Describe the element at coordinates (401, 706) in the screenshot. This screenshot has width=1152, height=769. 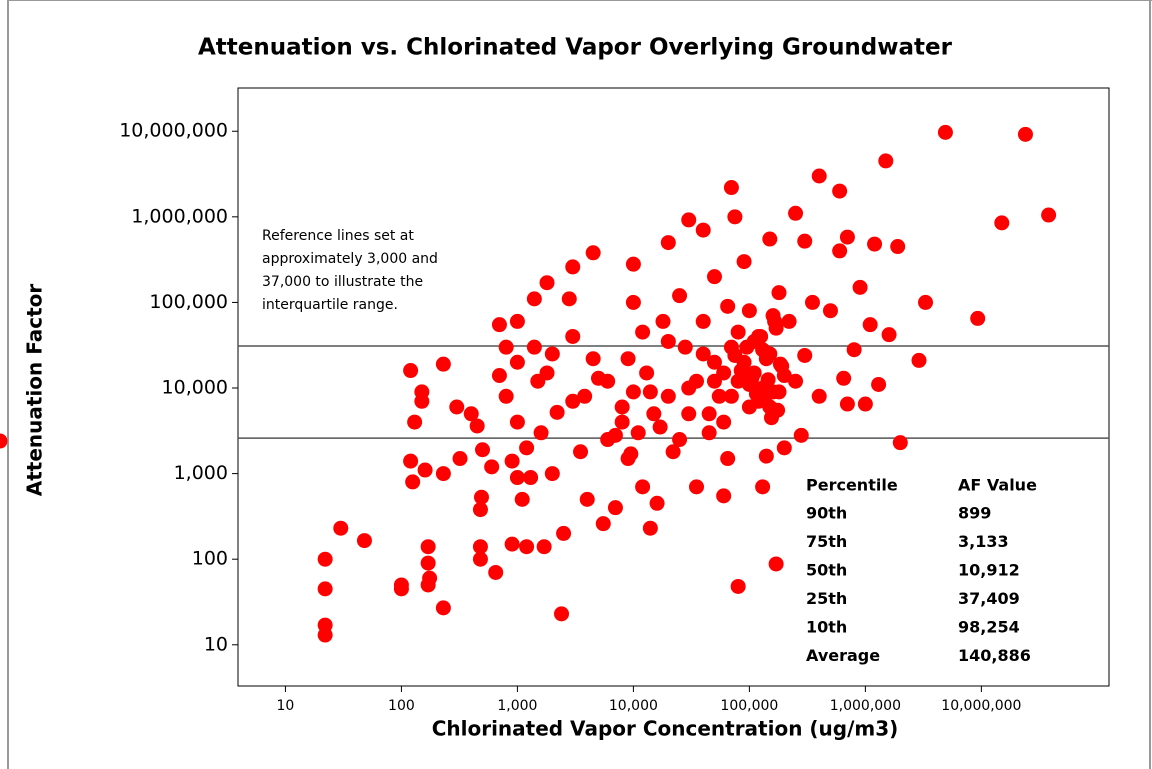
I see `x-tick-label: 100` at that location.